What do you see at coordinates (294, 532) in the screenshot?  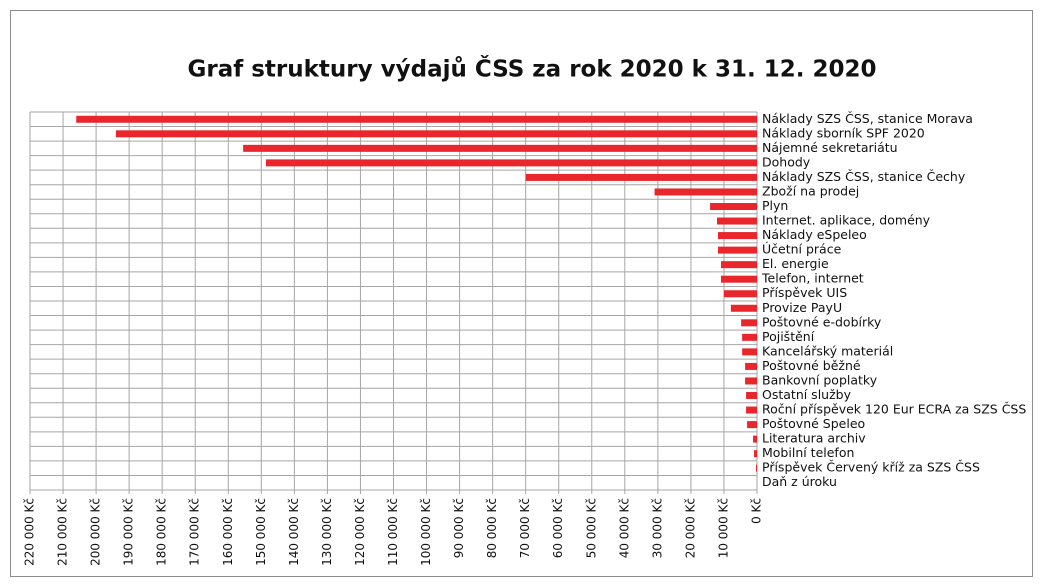 I see `x-tick-label: 140 000 Kč` at bounding box center [294, 532].